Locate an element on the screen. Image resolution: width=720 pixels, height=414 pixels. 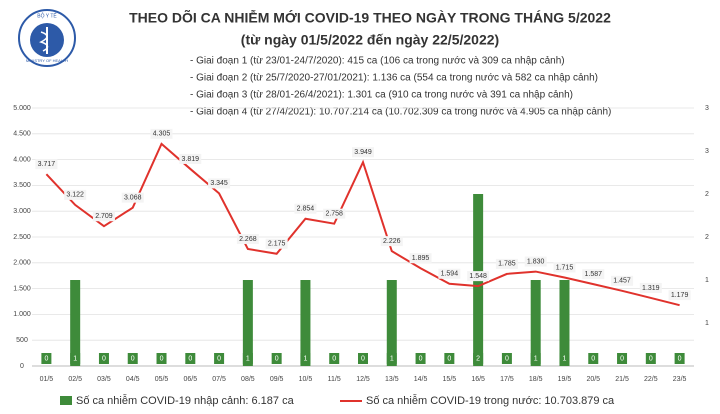
value-label: 1.895 is located at coordinates (421, 258).